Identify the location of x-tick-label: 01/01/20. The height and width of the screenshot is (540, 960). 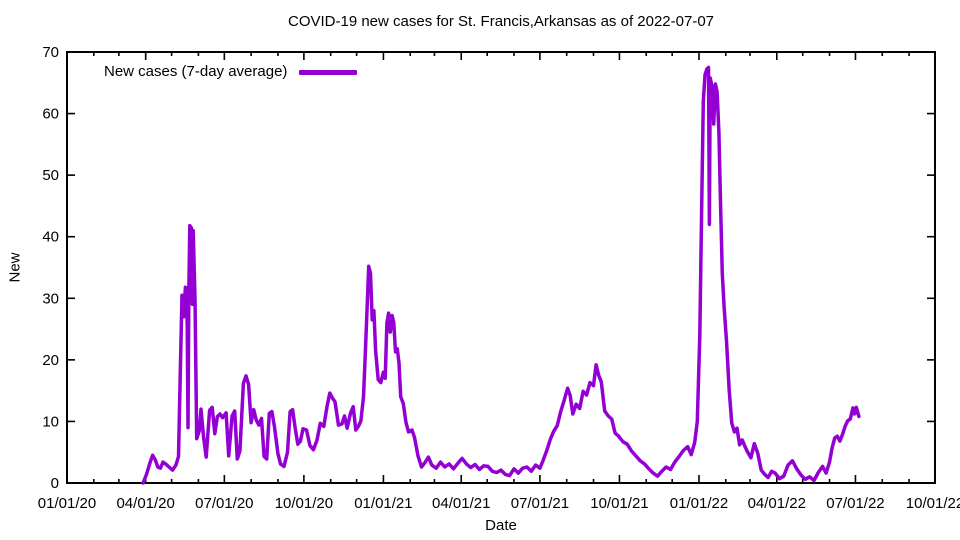
(67, 503).